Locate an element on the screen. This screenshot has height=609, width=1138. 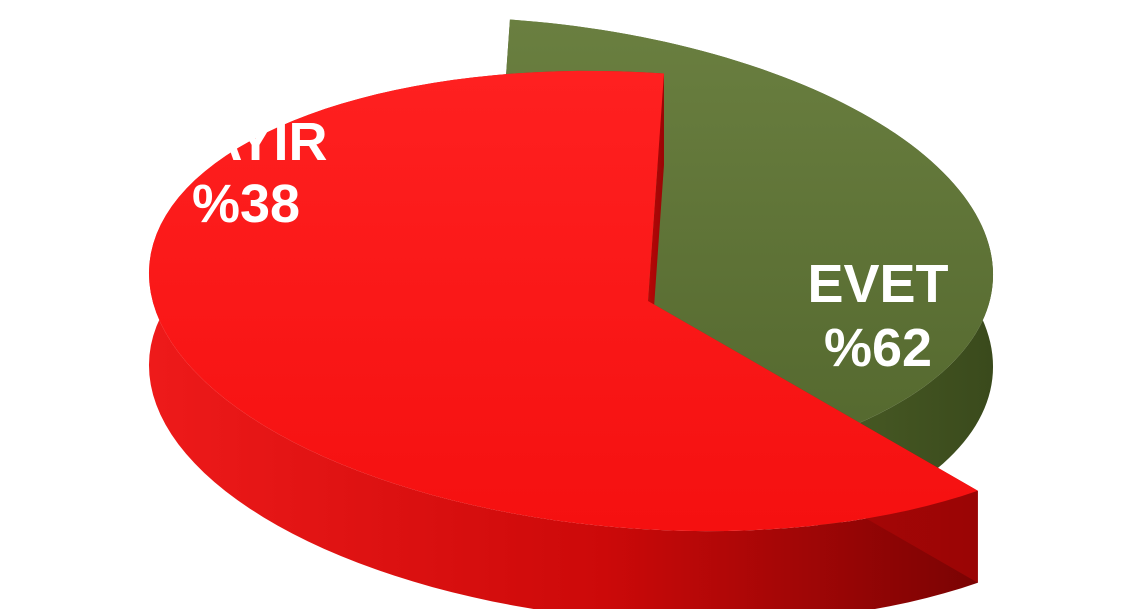
slice-value-evet: %62 is located at coordinates (878, 348).